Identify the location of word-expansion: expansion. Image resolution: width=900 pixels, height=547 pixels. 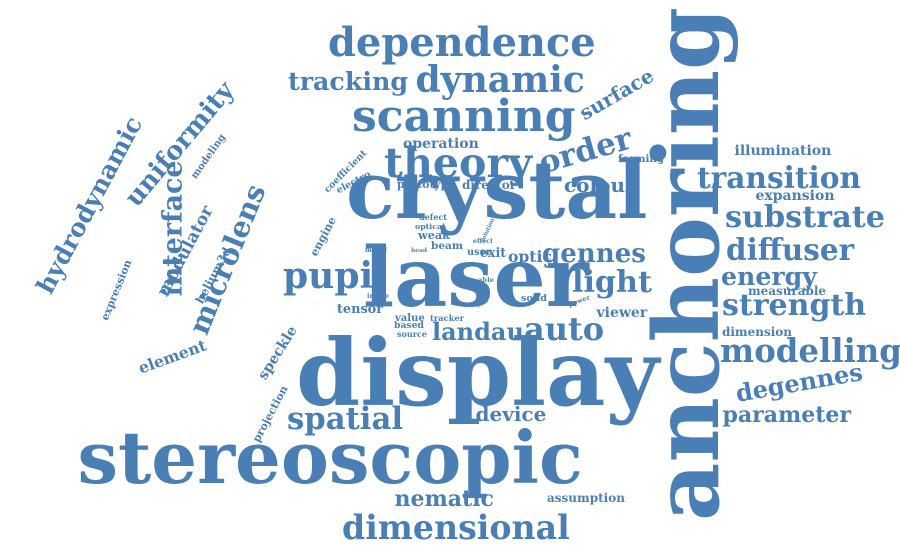
(795, 196).